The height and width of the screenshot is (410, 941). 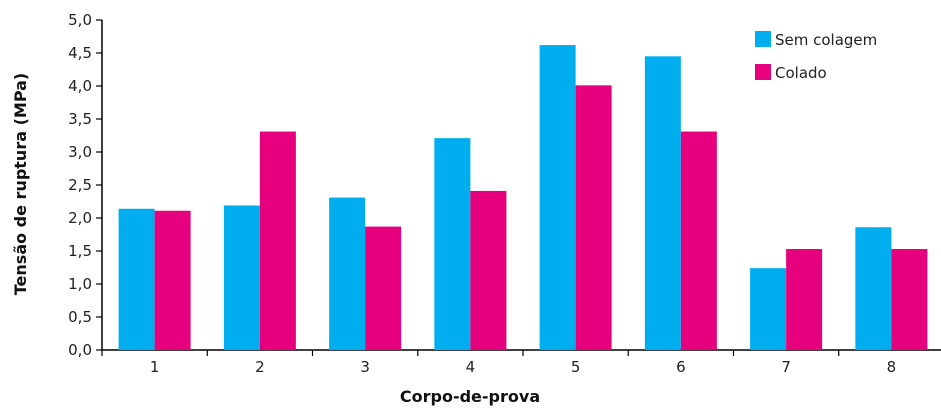 I want to click on x-axis-title: Corpo-de-prova, so click(x=470, y=396).